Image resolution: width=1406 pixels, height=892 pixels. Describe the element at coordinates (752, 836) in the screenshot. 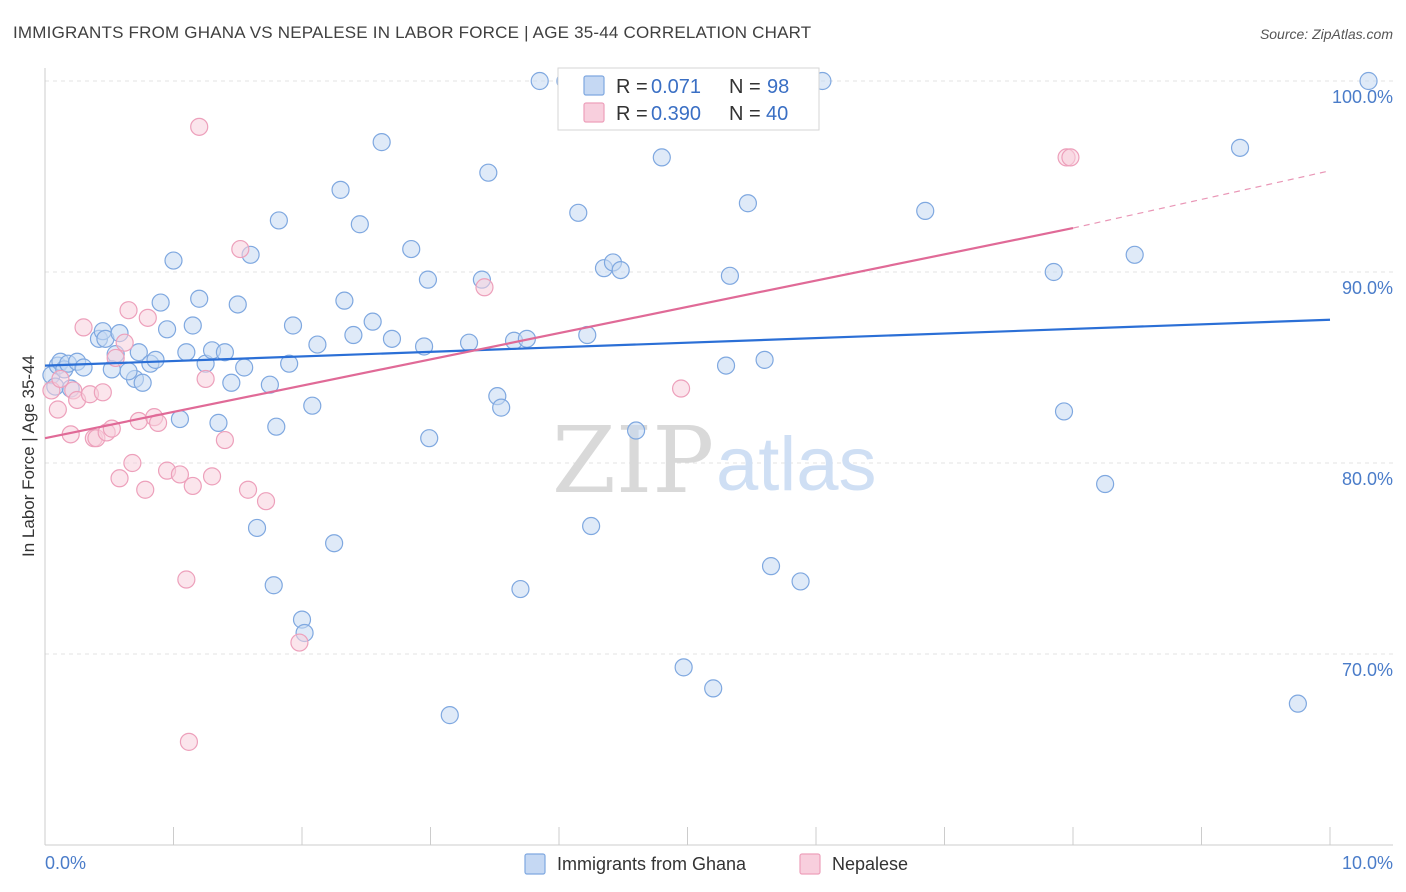

I see `x-axis-ticks` at that location.